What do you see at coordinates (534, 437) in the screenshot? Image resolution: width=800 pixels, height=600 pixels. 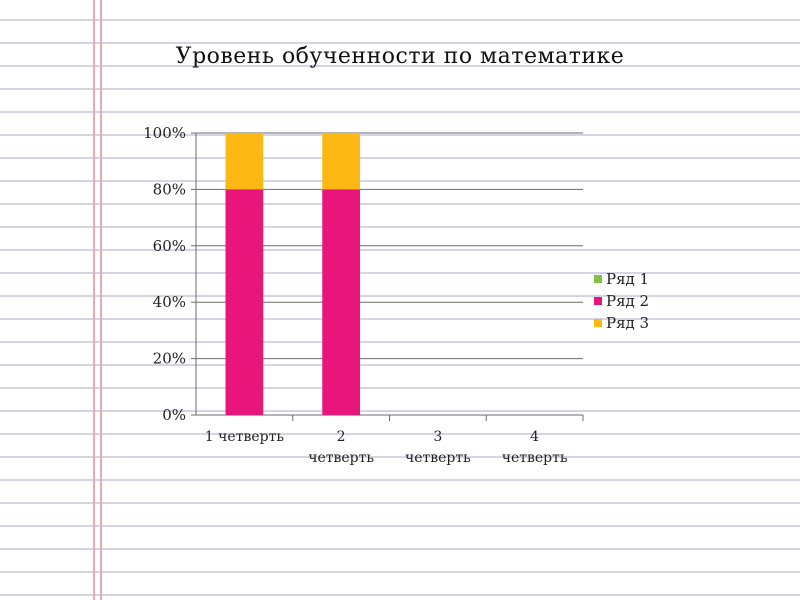 I see `x-tick-label: 4` at bounding box center [534, 437].